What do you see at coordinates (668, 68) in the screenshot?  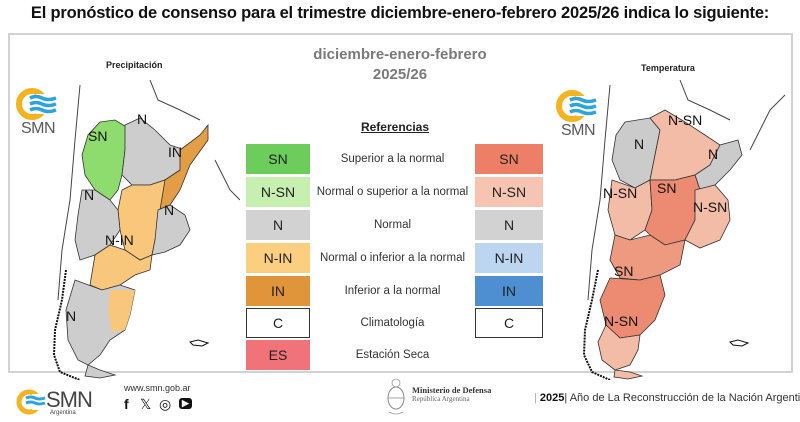 I see `temperature-map-title: Temperatura` at bounding box center [668, 68].